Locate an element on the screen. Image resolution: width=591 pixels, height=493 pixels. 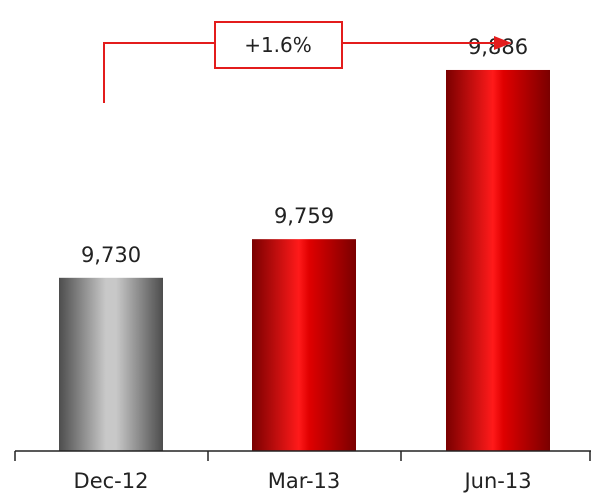
x-tick-label: Dec-12 is located at coordinates (111, 481).